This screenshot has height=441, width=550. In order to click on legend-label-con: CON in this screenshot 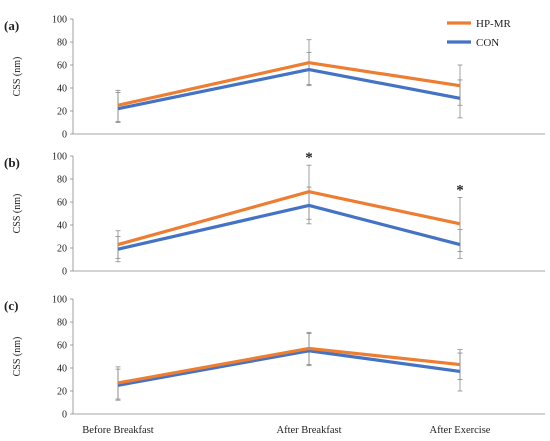, I will do `click(487, 43)`.